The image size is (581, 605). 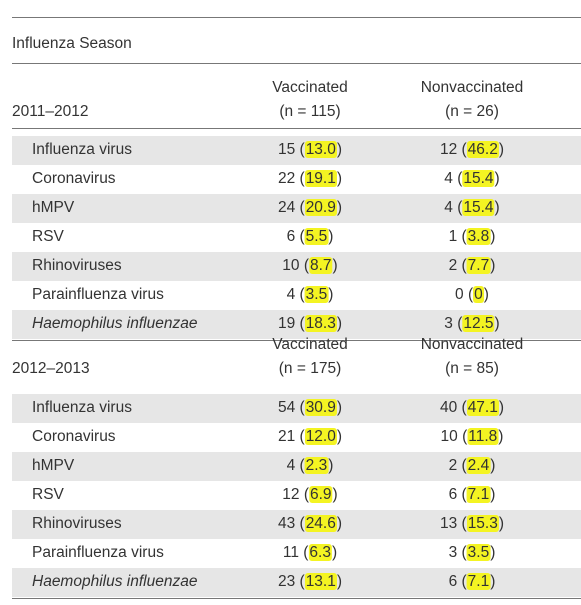 I want to click on value-cell: 2 (2.4), so click(x=472, y=465).